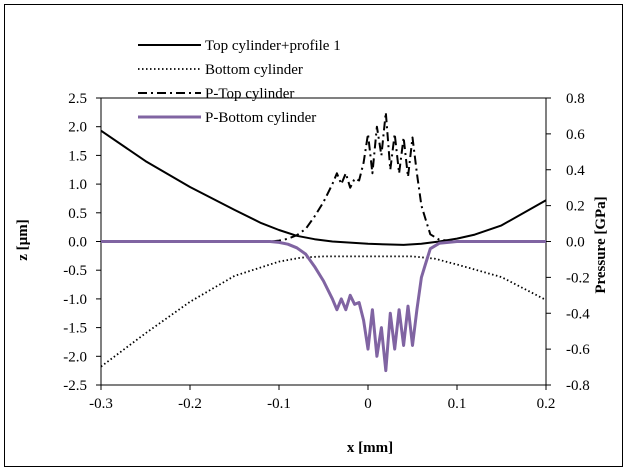  Describe the element at coordinates (260, 118) in the screenshot. I see `p-bottom-cylinder-legend-label: P-Bottom cylinder` at that location.